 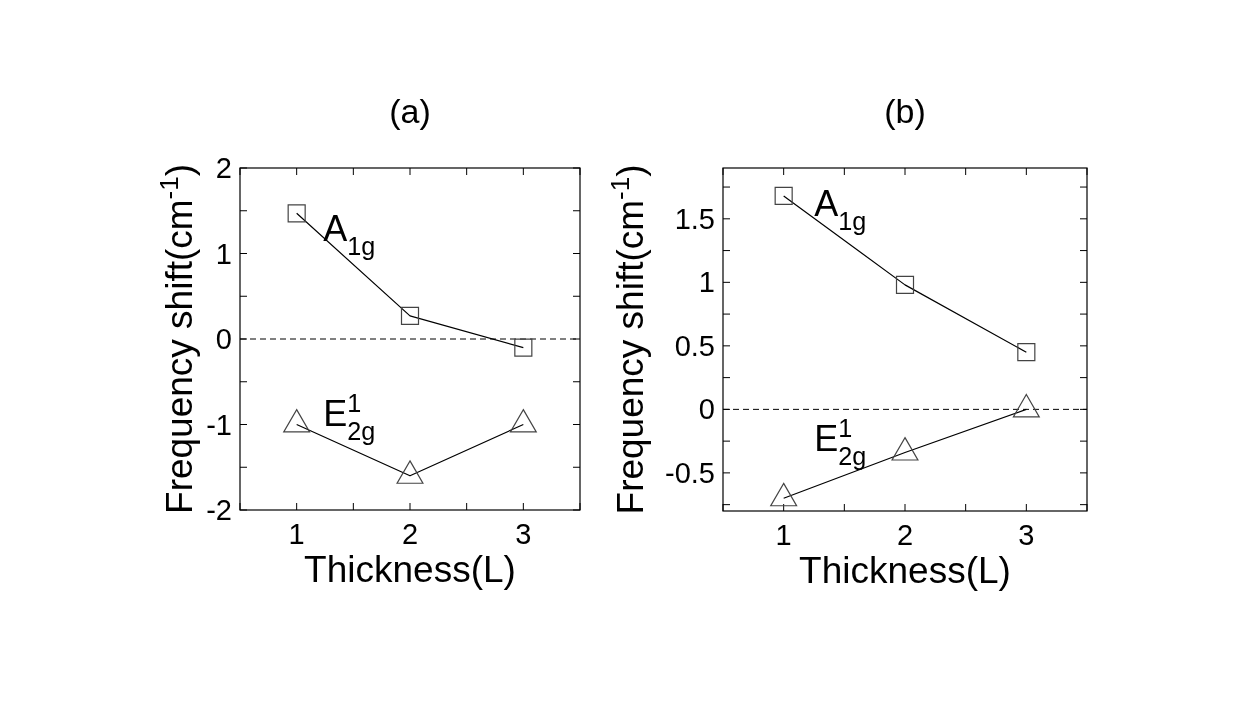 What do you see at coordinates (410, 111) in the screenshot?
I see `chart-title: (a)` at bounding box center [410, 111].